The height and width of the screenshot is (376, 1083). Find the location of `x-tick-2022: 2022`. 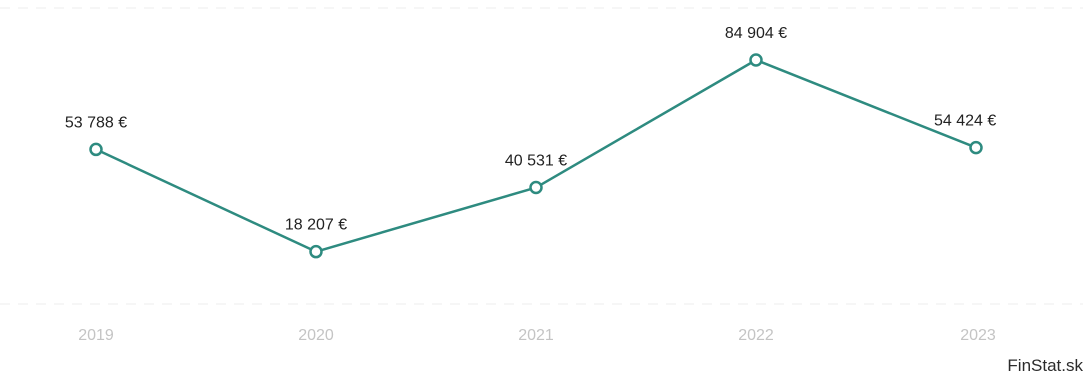

x-tick-2022: 2022 is located at coordinates (756, 335).